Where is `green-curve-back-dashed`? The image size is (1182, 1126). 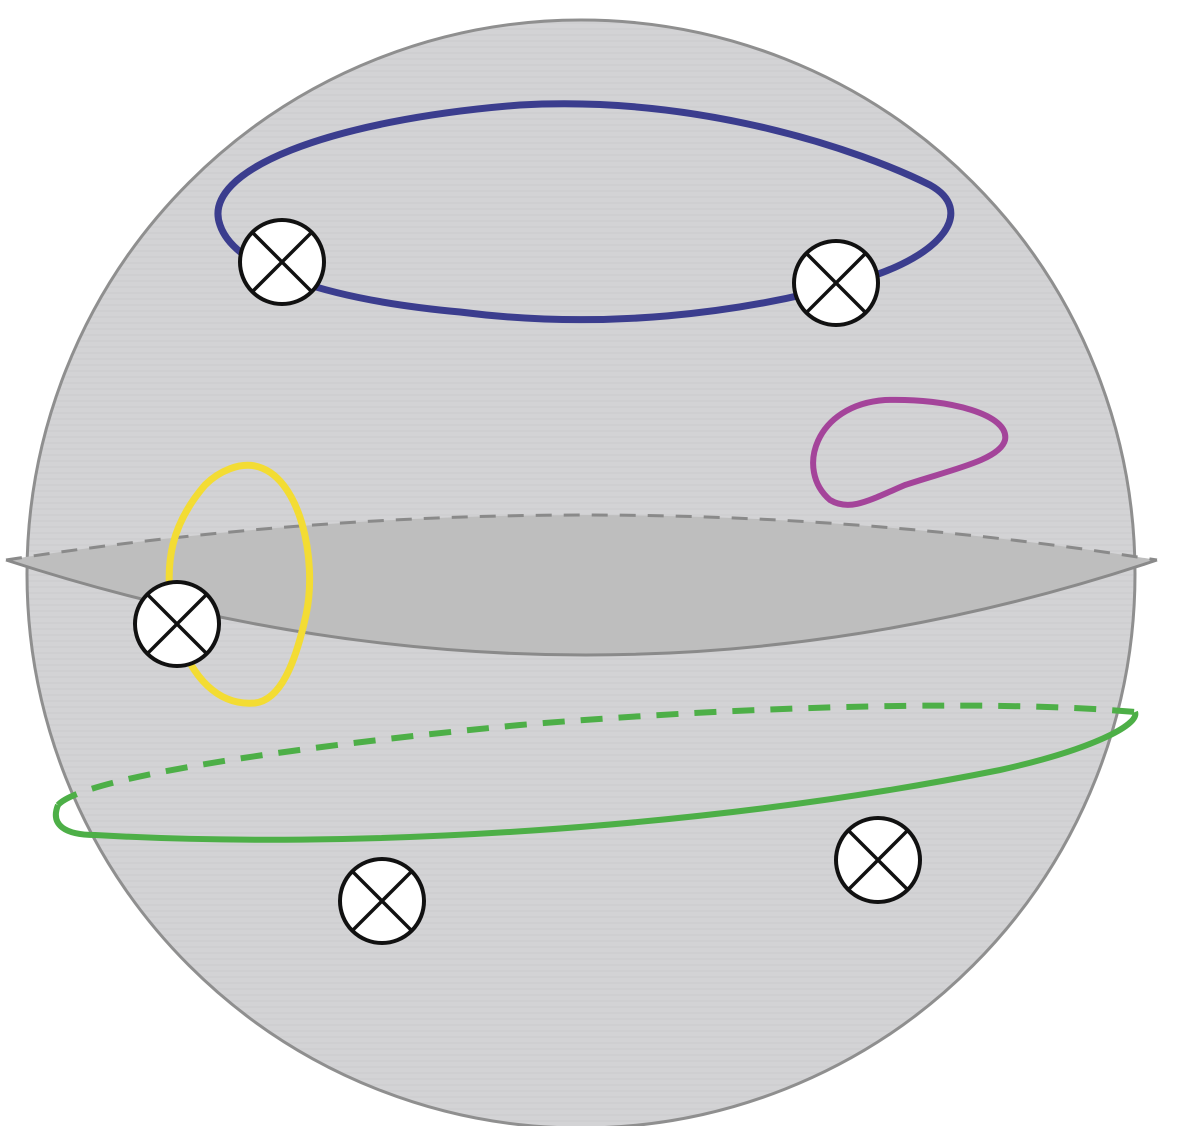
green-curve-back-dashed is located at coordinates (595, 755).